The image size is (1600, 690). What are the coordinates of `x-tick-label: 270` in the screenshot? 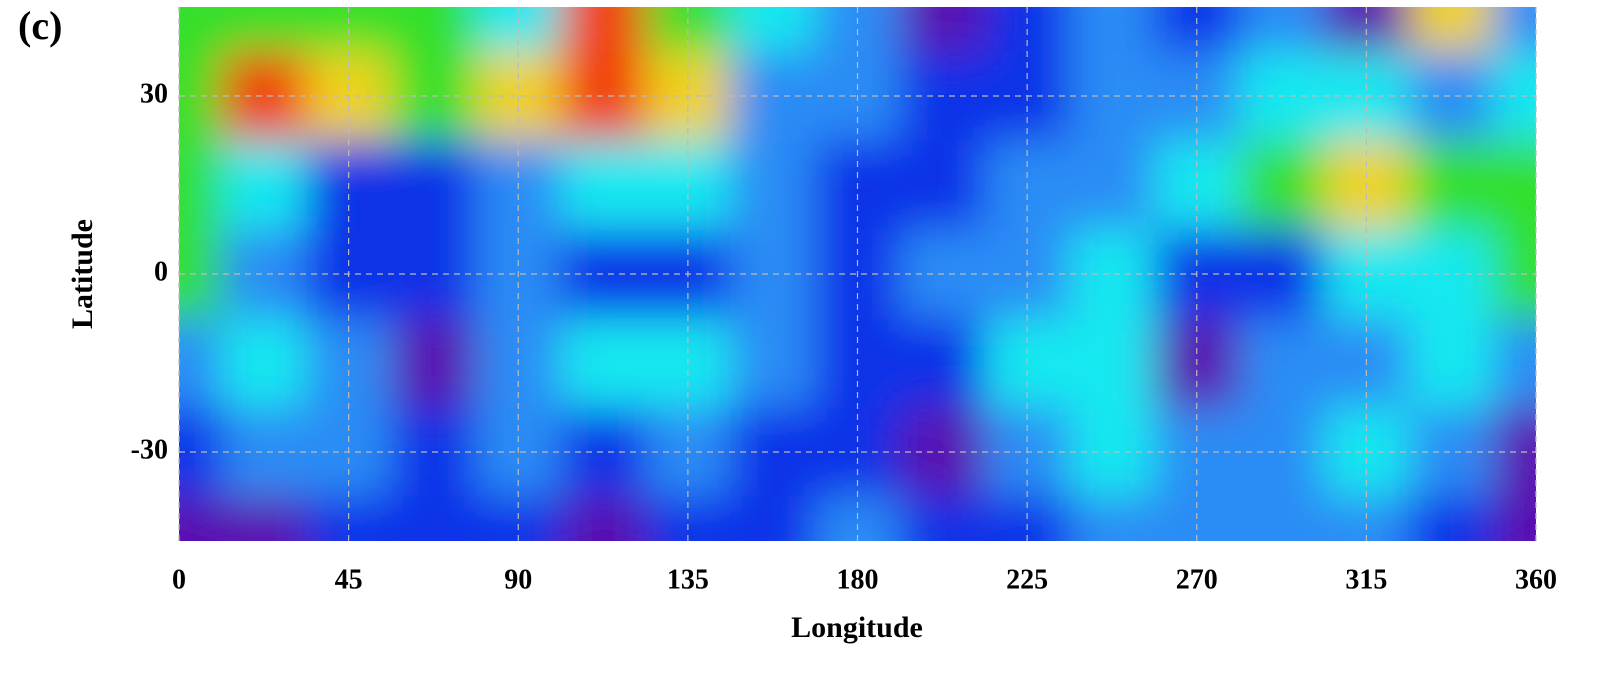 It's located at (1197, 579).